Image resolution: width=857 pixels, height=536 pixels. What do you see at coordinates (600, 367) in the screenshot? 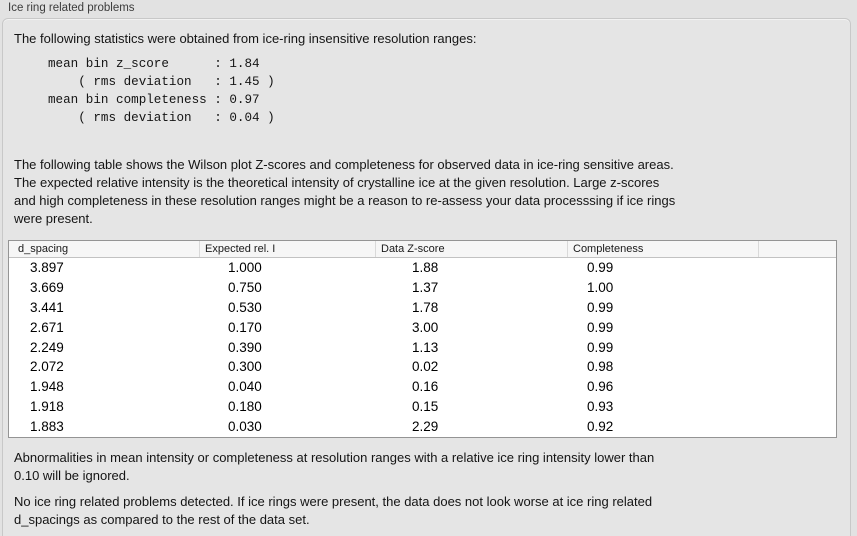
I see `table-cell-completeness: 0.98` at bounding box center [600, 367].